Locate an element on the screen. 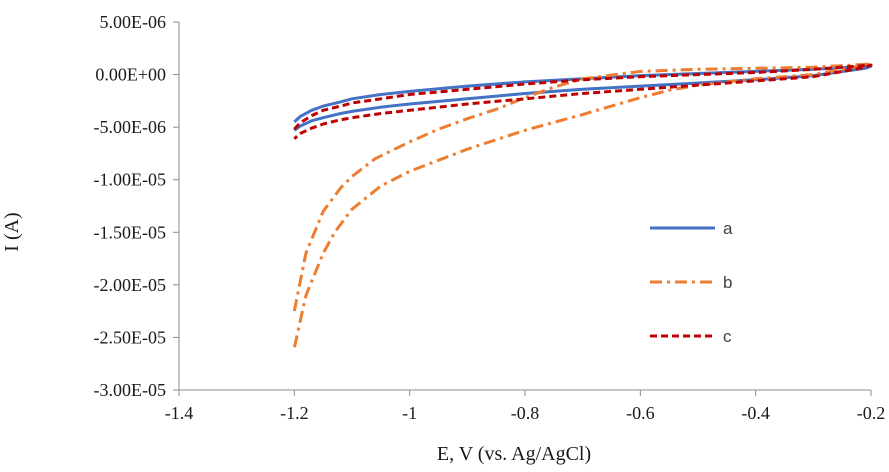 This screenshot has height=472, width=889. x-tick-group: -1.4 -1.2 -1 -0.8 -0.6 -0.4 -0.2 is located at coordinates (525, 406).